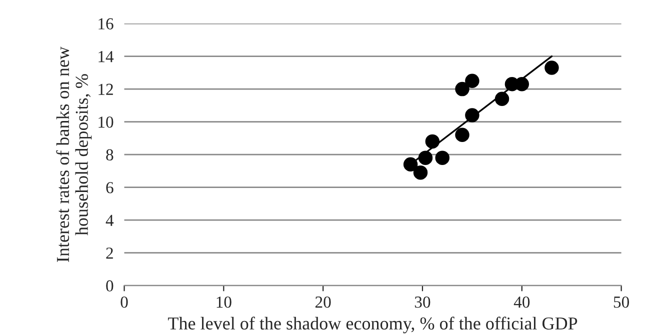  Describe the element at coordinates (224, 302) in the screenshot. I see `x-tick-label: 10` at that location.